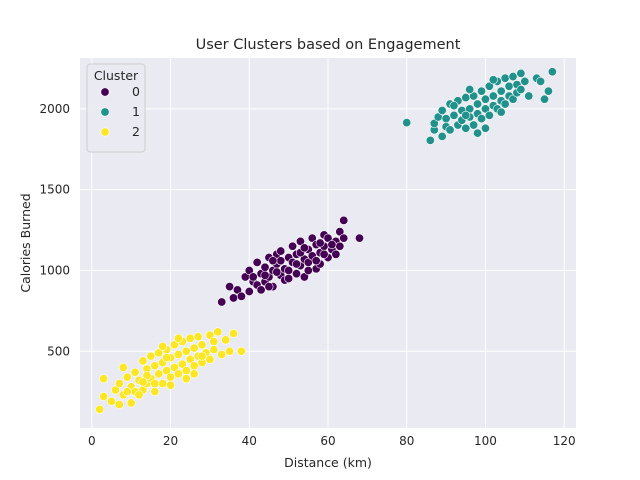 The height and width of the screenshot is (480, 640). What do you see at coordinates (136, 131) in the screenshot?
I see `legend-label-2: 2` at bounding box center [136, 131].